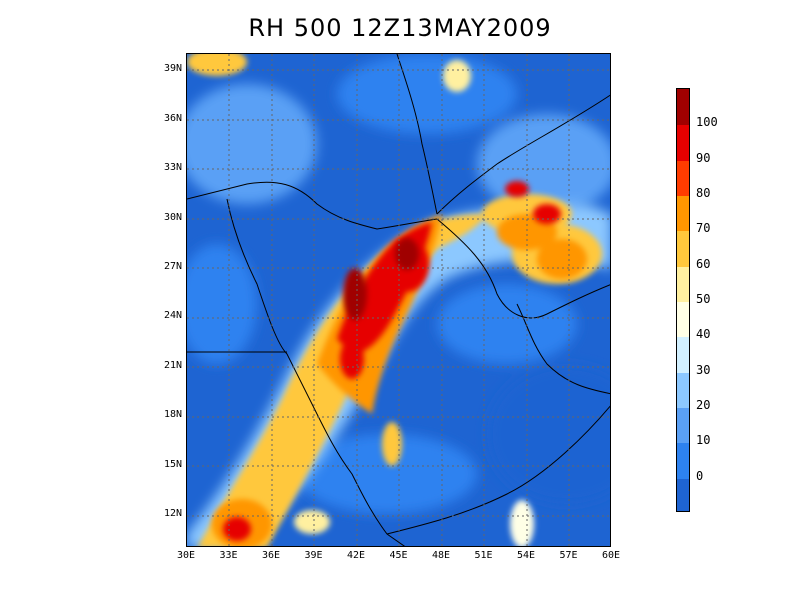 The height and width of the screenshot is (600, 800). What do you see at coordinates (703, 334) in the screenshot?
I see `colorbar-level-label: 40` at bounding box center [703, 334].